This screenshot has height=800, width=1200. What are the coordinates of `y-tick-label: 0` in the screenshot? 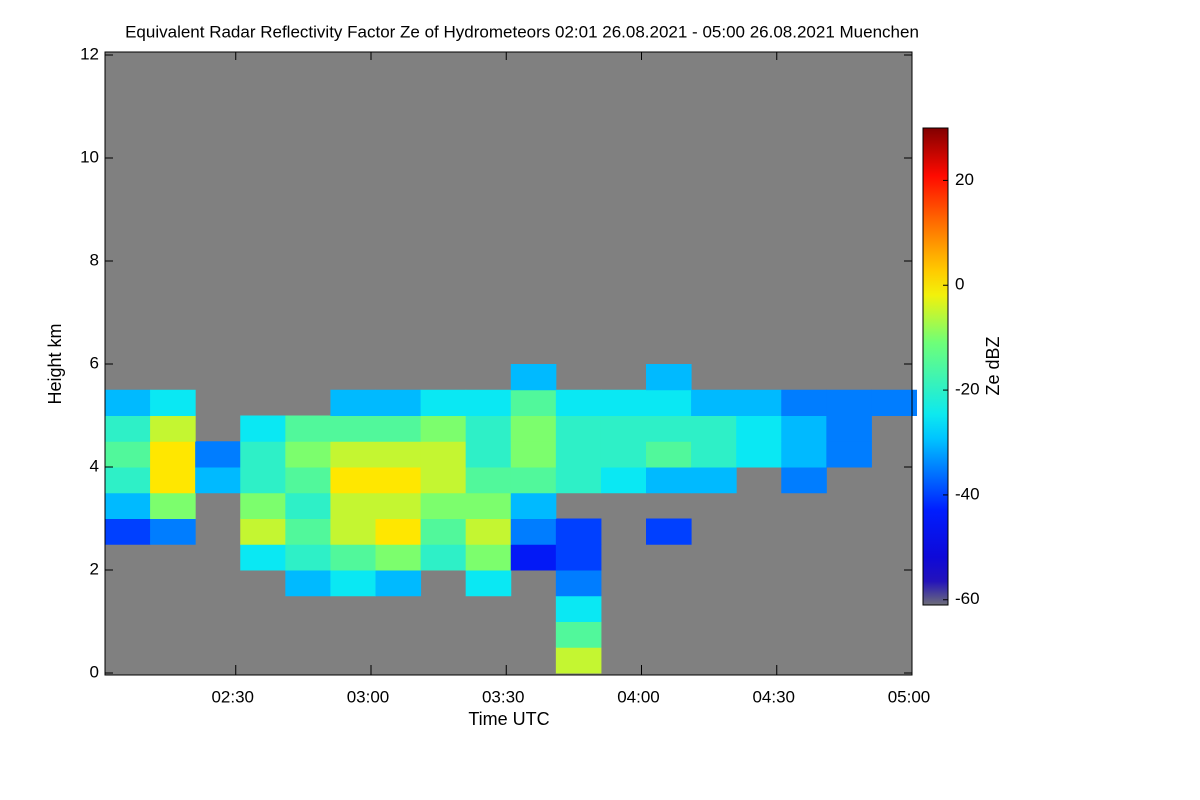 It's located at (94, 671).